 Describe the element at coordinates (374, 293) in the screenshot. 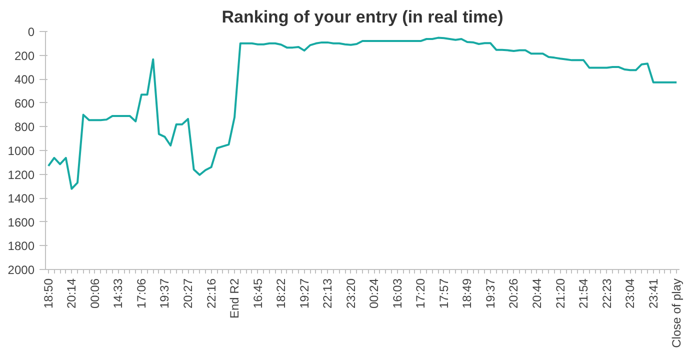

I see `x-tick-label: 00:24` at that location.